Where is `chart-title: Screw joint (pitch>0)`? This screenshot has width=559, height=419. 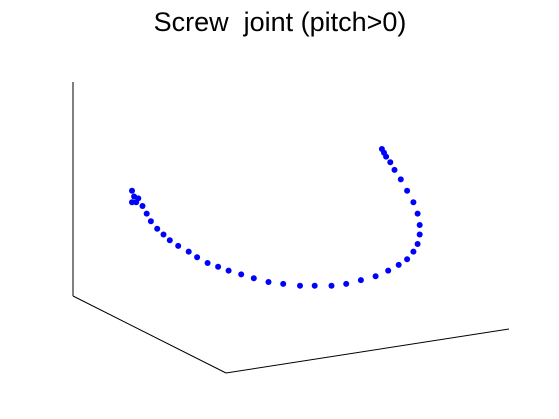
chart-title: Screw joint (pitch>0) is located at coordinates (280, 22).